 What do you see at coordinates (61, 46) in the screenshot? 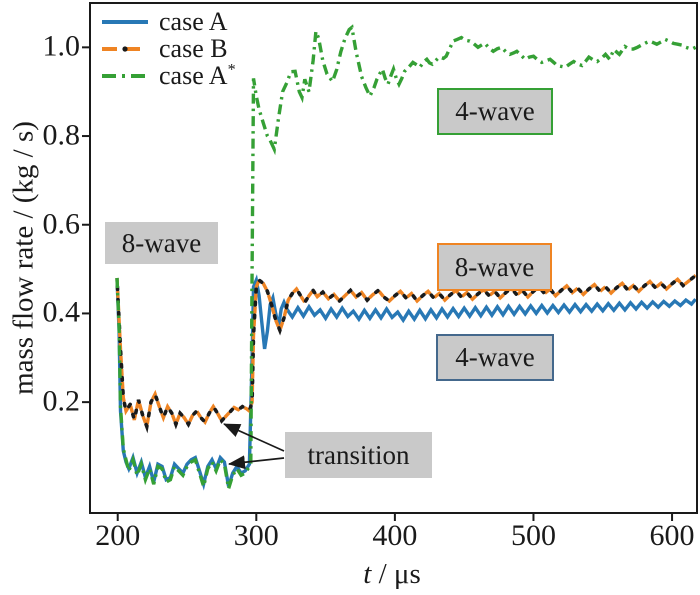
I see `y-tick-label: 1.0` at bounding box center [61, 46].